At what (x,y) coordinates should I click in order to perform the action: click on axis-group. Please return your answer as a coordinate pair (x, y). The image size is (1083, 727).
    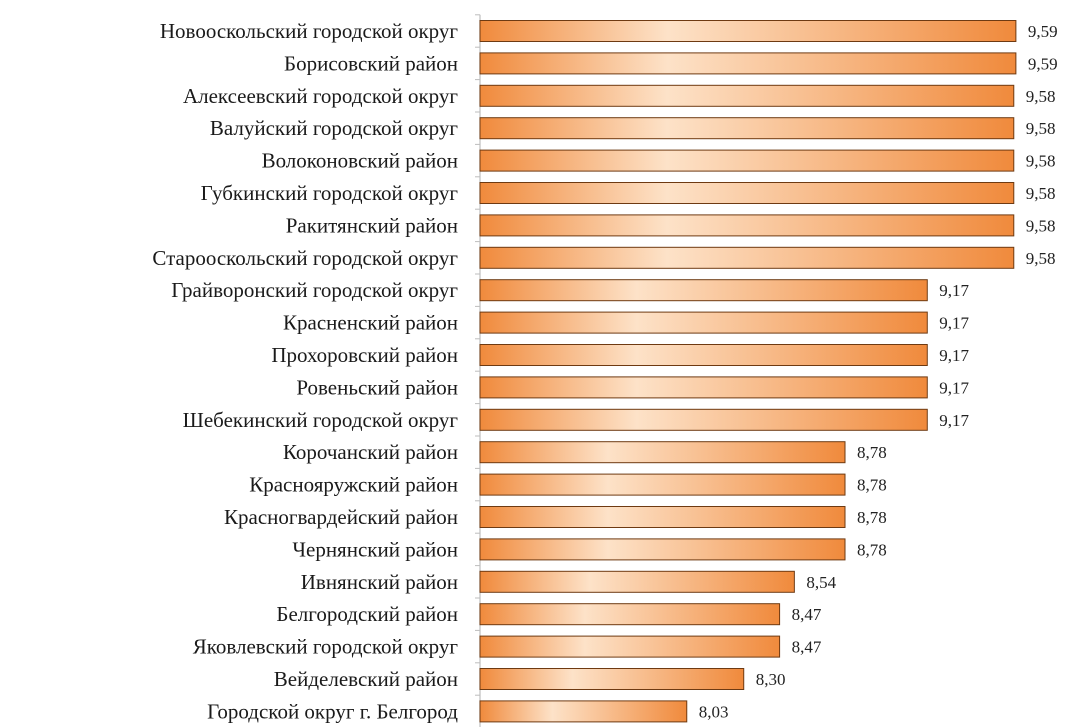
    Looking at the image, I should click on (478, 370).